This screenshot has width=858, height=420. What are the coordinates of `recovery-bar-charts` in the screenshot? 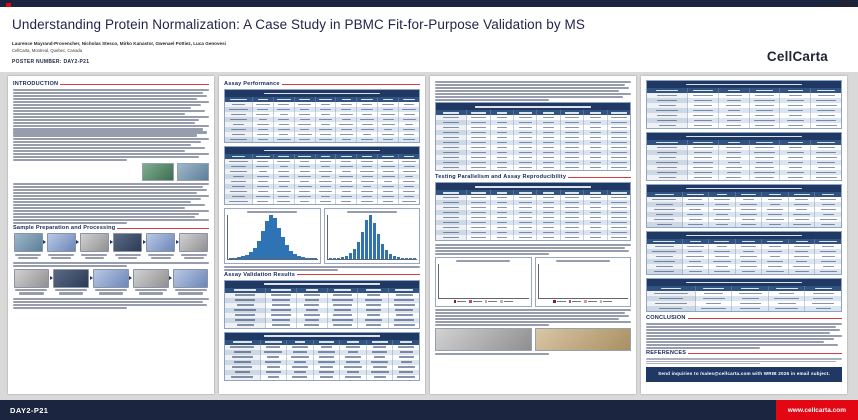 It's located at (533, 282).